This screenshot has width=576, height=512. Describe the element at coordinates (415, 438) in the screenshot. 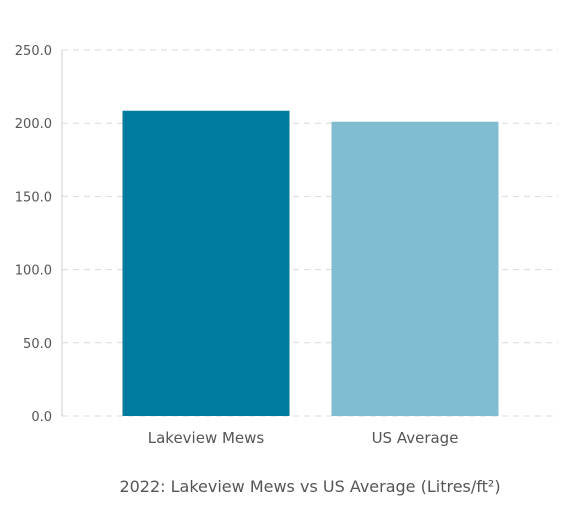

I see `x-category-label: US Average` at that location.